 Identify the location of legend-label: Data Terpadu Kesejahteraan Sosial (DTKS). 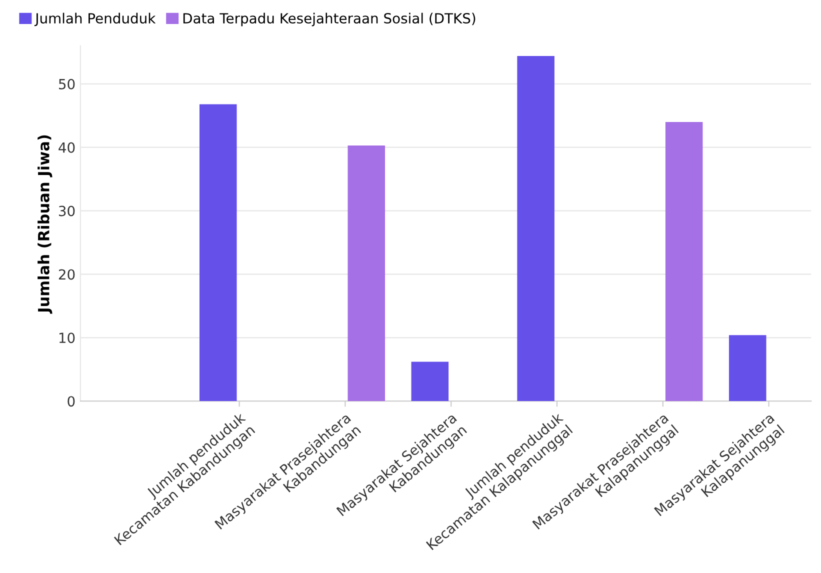
(329, 19).